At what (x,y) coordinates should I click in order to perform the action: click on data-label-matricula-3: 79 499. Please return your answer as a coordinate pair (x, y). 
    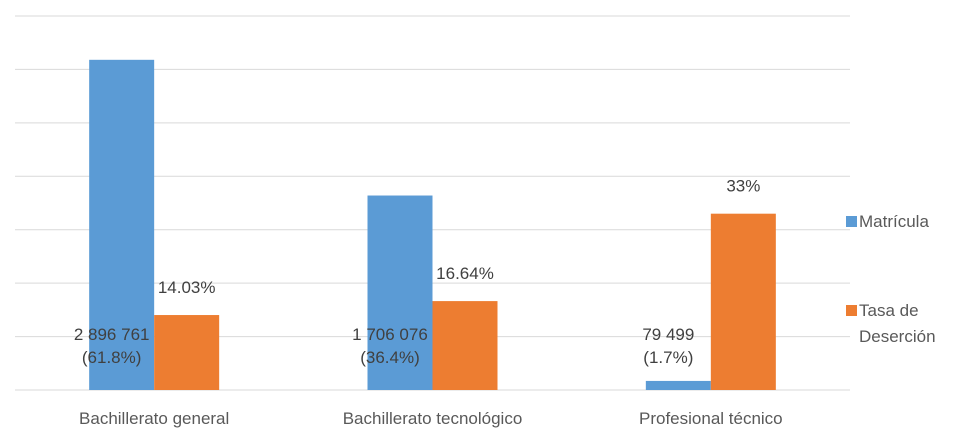
    Looking at the image, I should click on (668, 334).